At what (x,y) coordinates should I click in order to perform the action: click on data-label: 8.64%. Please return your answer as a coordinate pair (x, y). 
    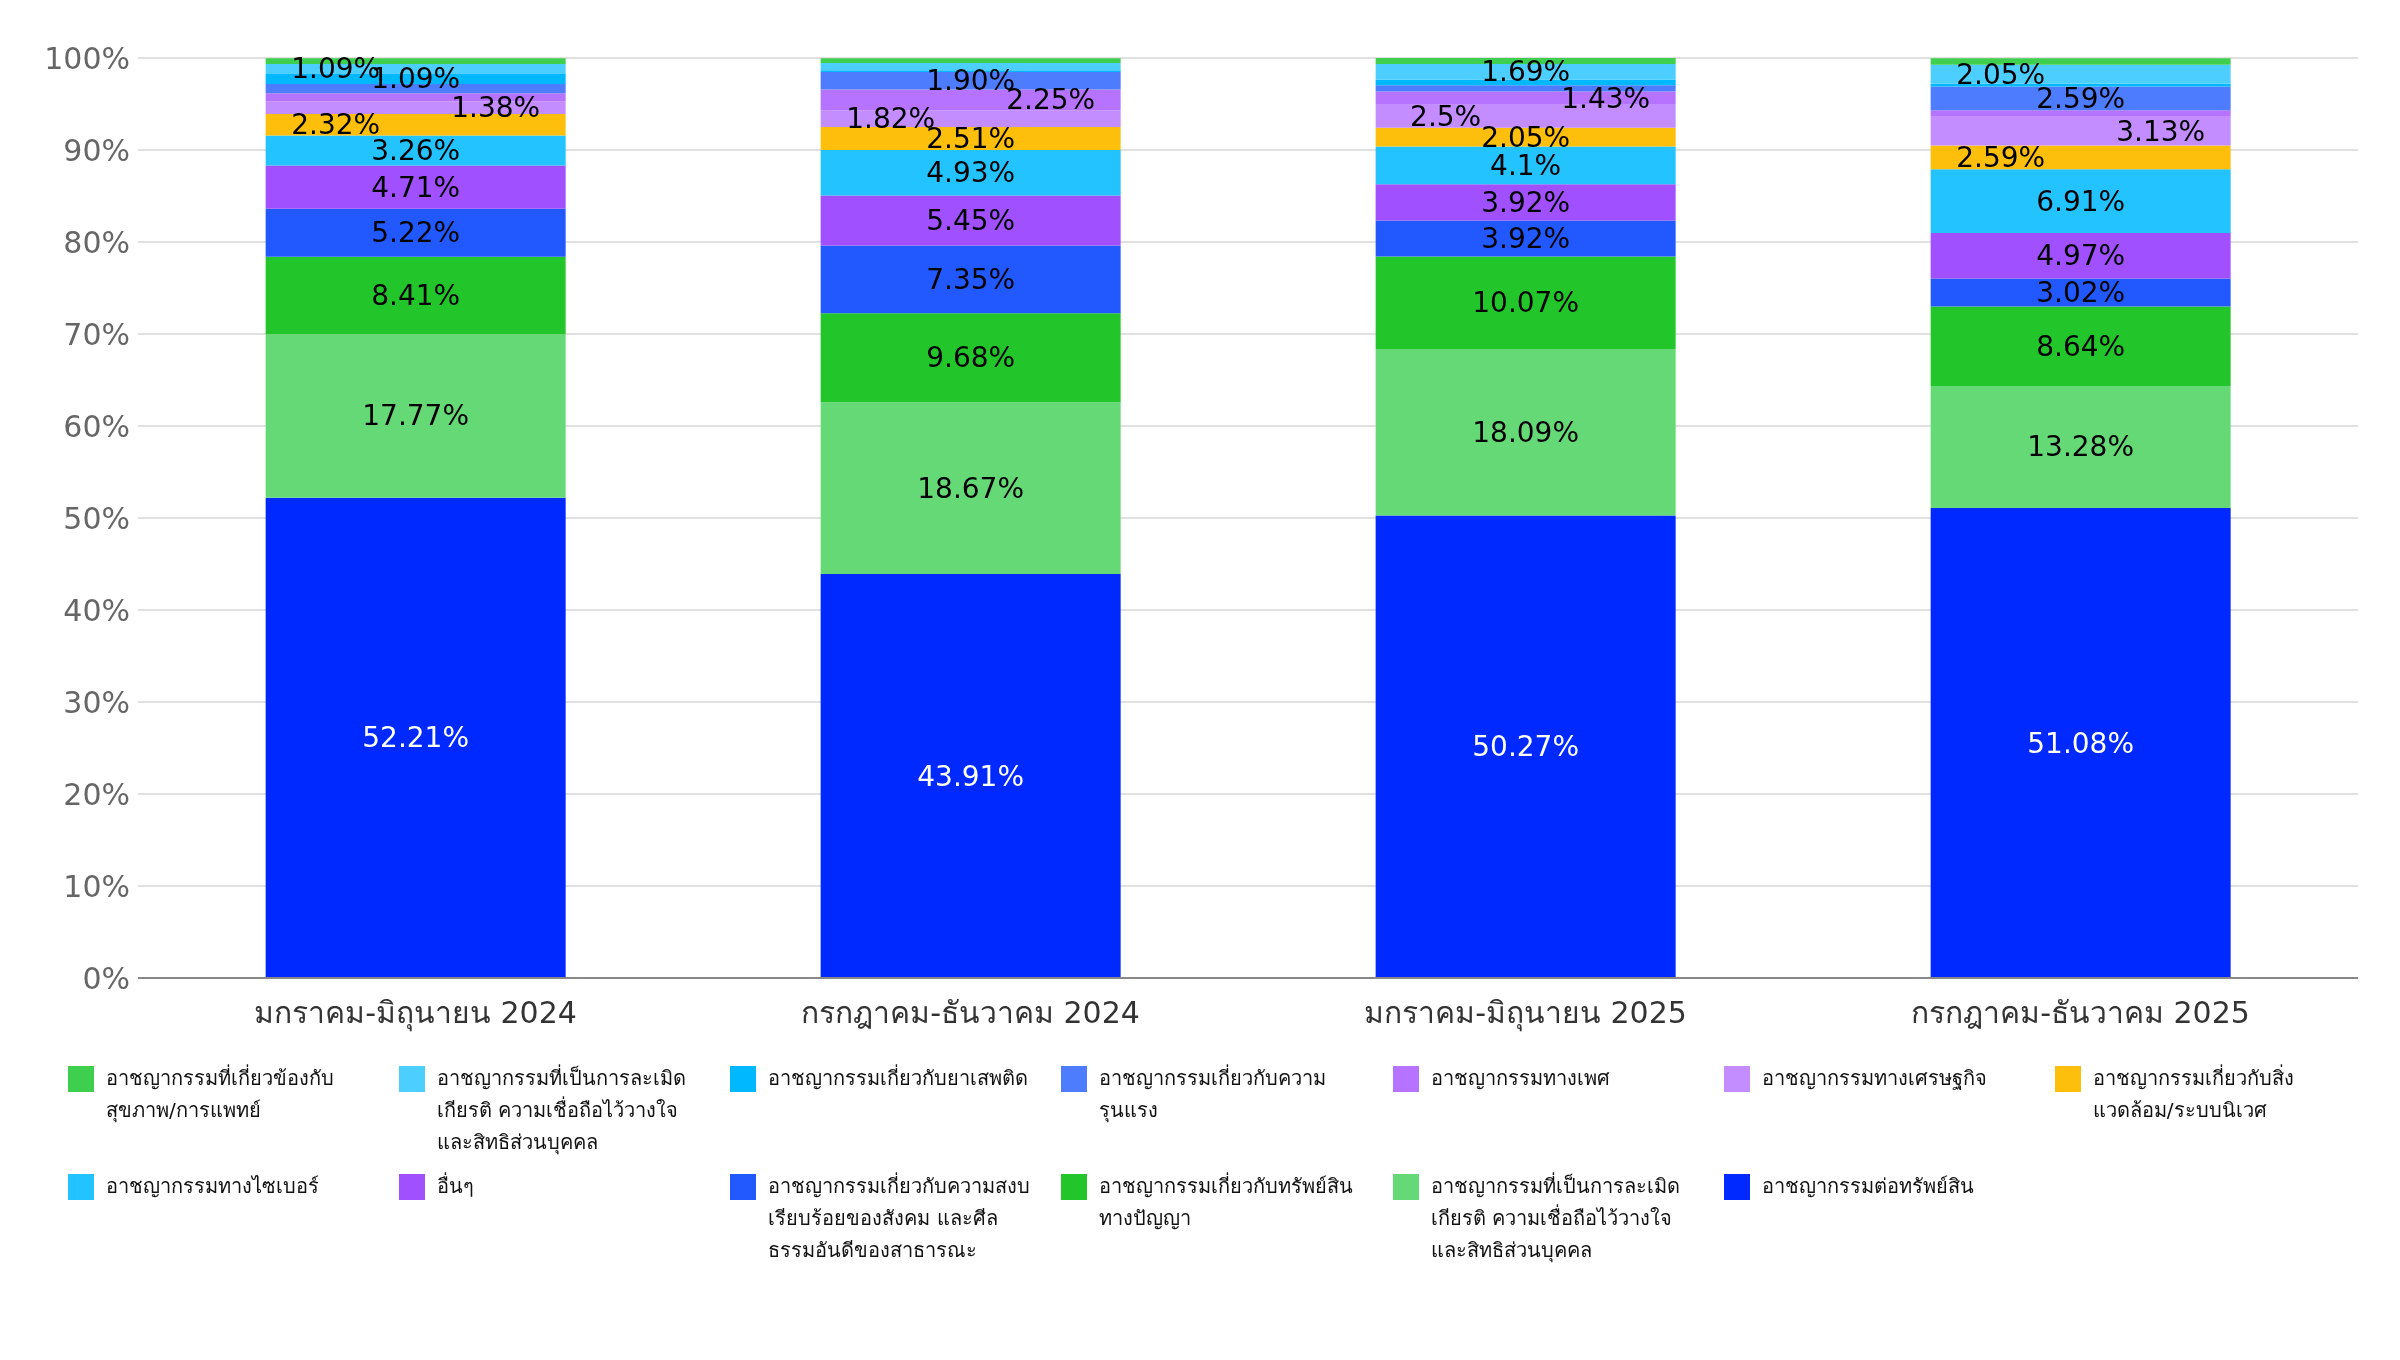
    Looking at the image, I should click on (2081, 346).